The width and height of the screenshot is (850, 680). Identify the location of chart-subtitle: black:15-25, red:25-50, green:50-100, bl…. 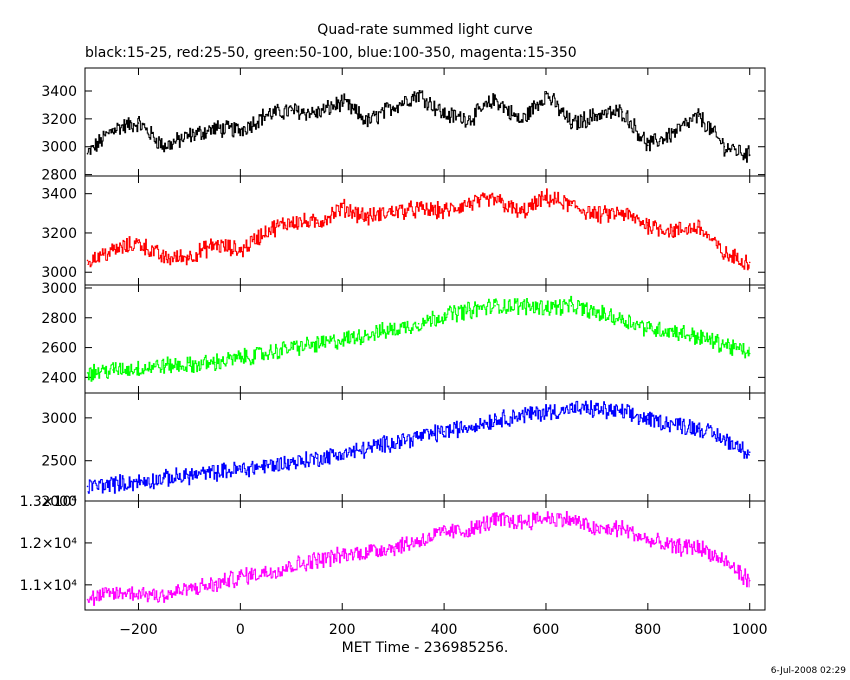
(331, 53).